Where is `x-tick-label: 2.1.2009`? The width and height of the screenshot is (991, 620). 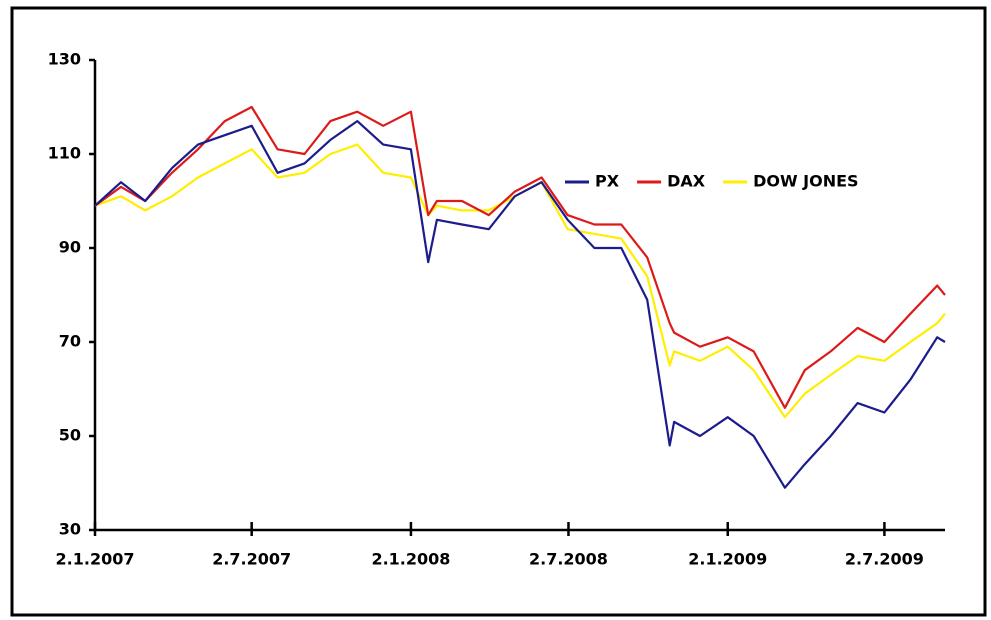 x-tick-label: 2.1.2009 is located at coordinates (727, 559).